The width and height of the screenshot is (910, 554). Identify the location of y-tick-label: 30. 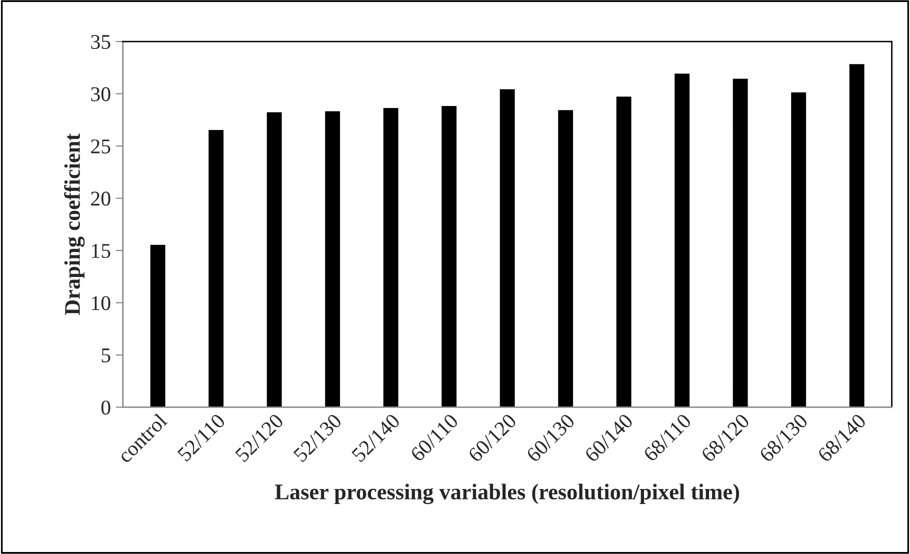
(100, 94).